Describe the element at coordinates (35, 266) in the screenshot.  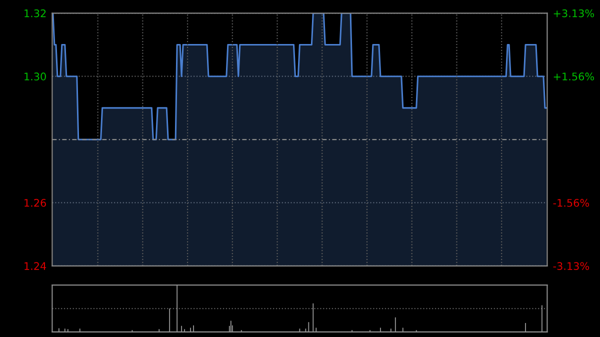
I see `y-tick-label: 1.24` at that location.